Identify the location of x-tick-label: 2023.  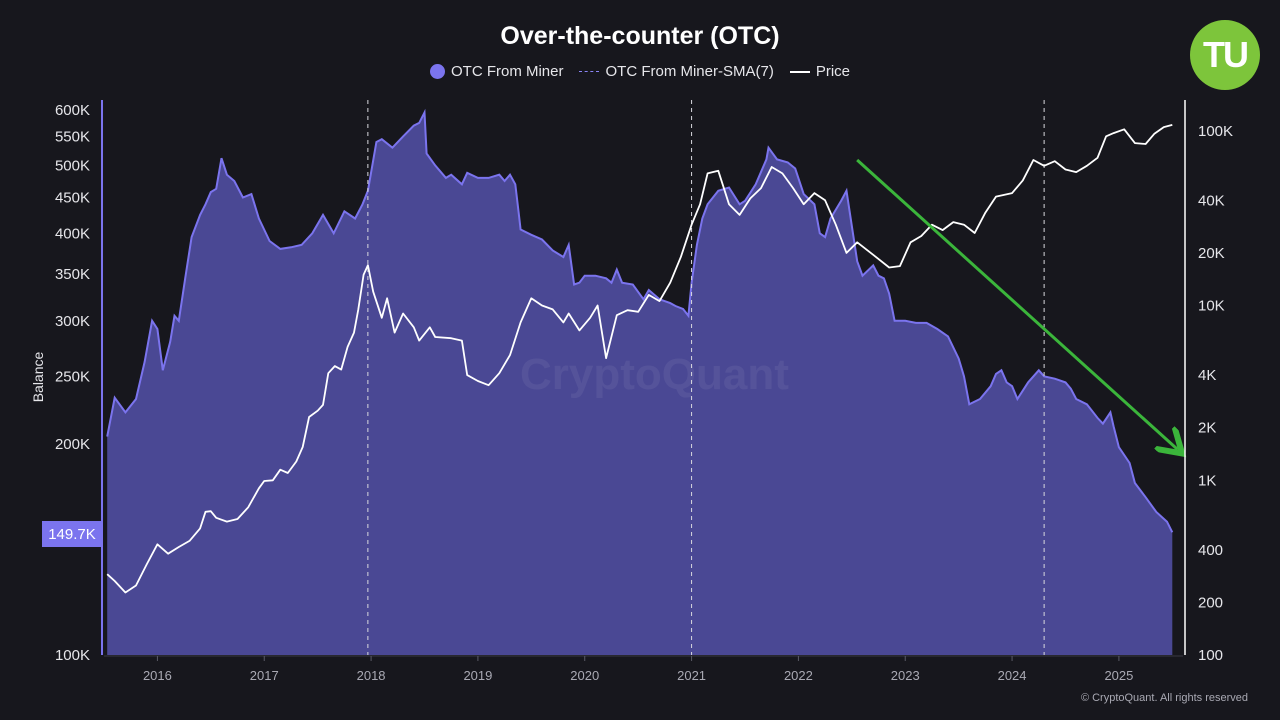
(905, 675).